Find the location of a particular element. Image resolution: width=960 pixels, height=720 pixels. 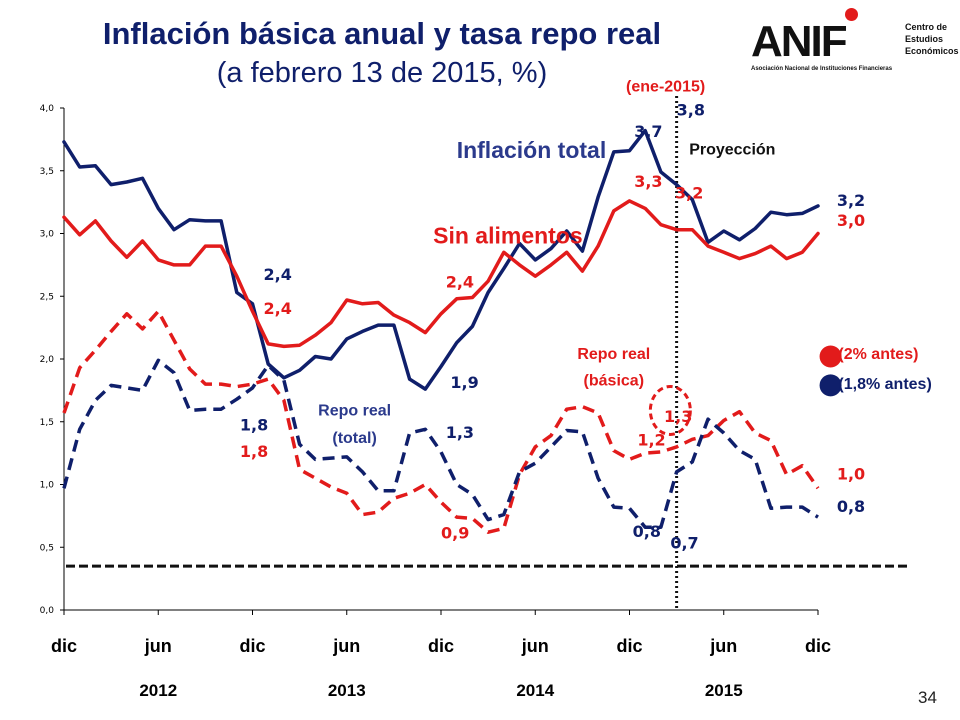

annotation: Inflación total is located at coordinates (532, 150).